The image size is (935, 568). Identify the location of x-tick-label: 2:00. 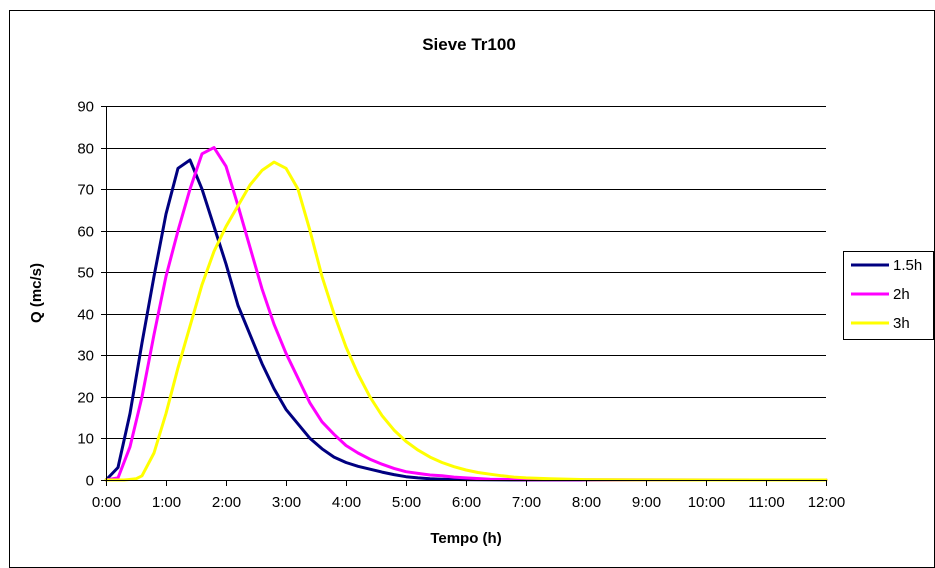
(226, 502).